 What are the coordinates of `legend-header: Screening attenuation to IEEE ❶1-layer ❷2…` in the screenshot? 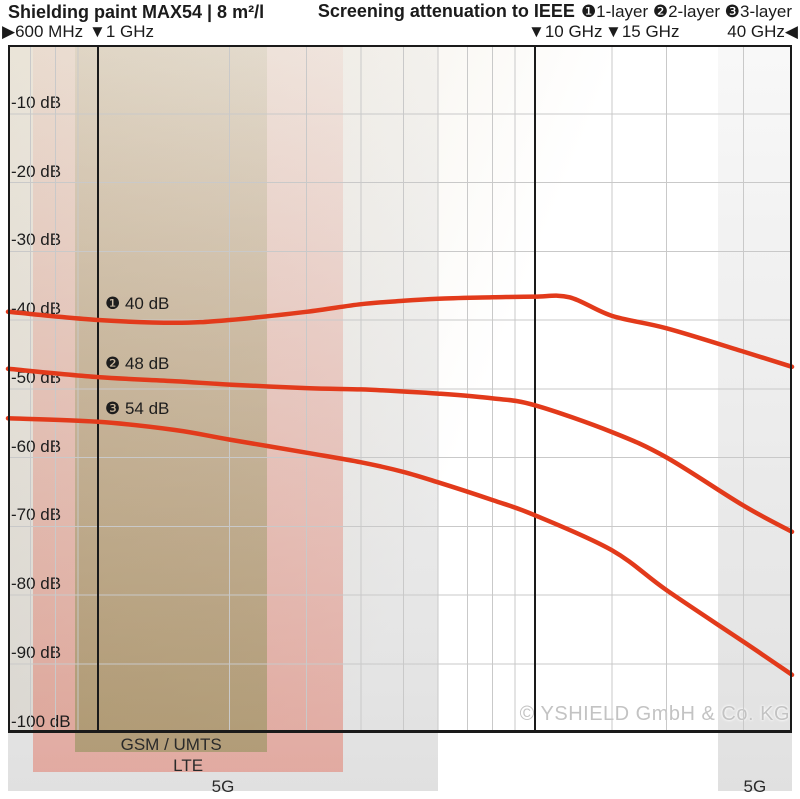 It's located at (555, 11).